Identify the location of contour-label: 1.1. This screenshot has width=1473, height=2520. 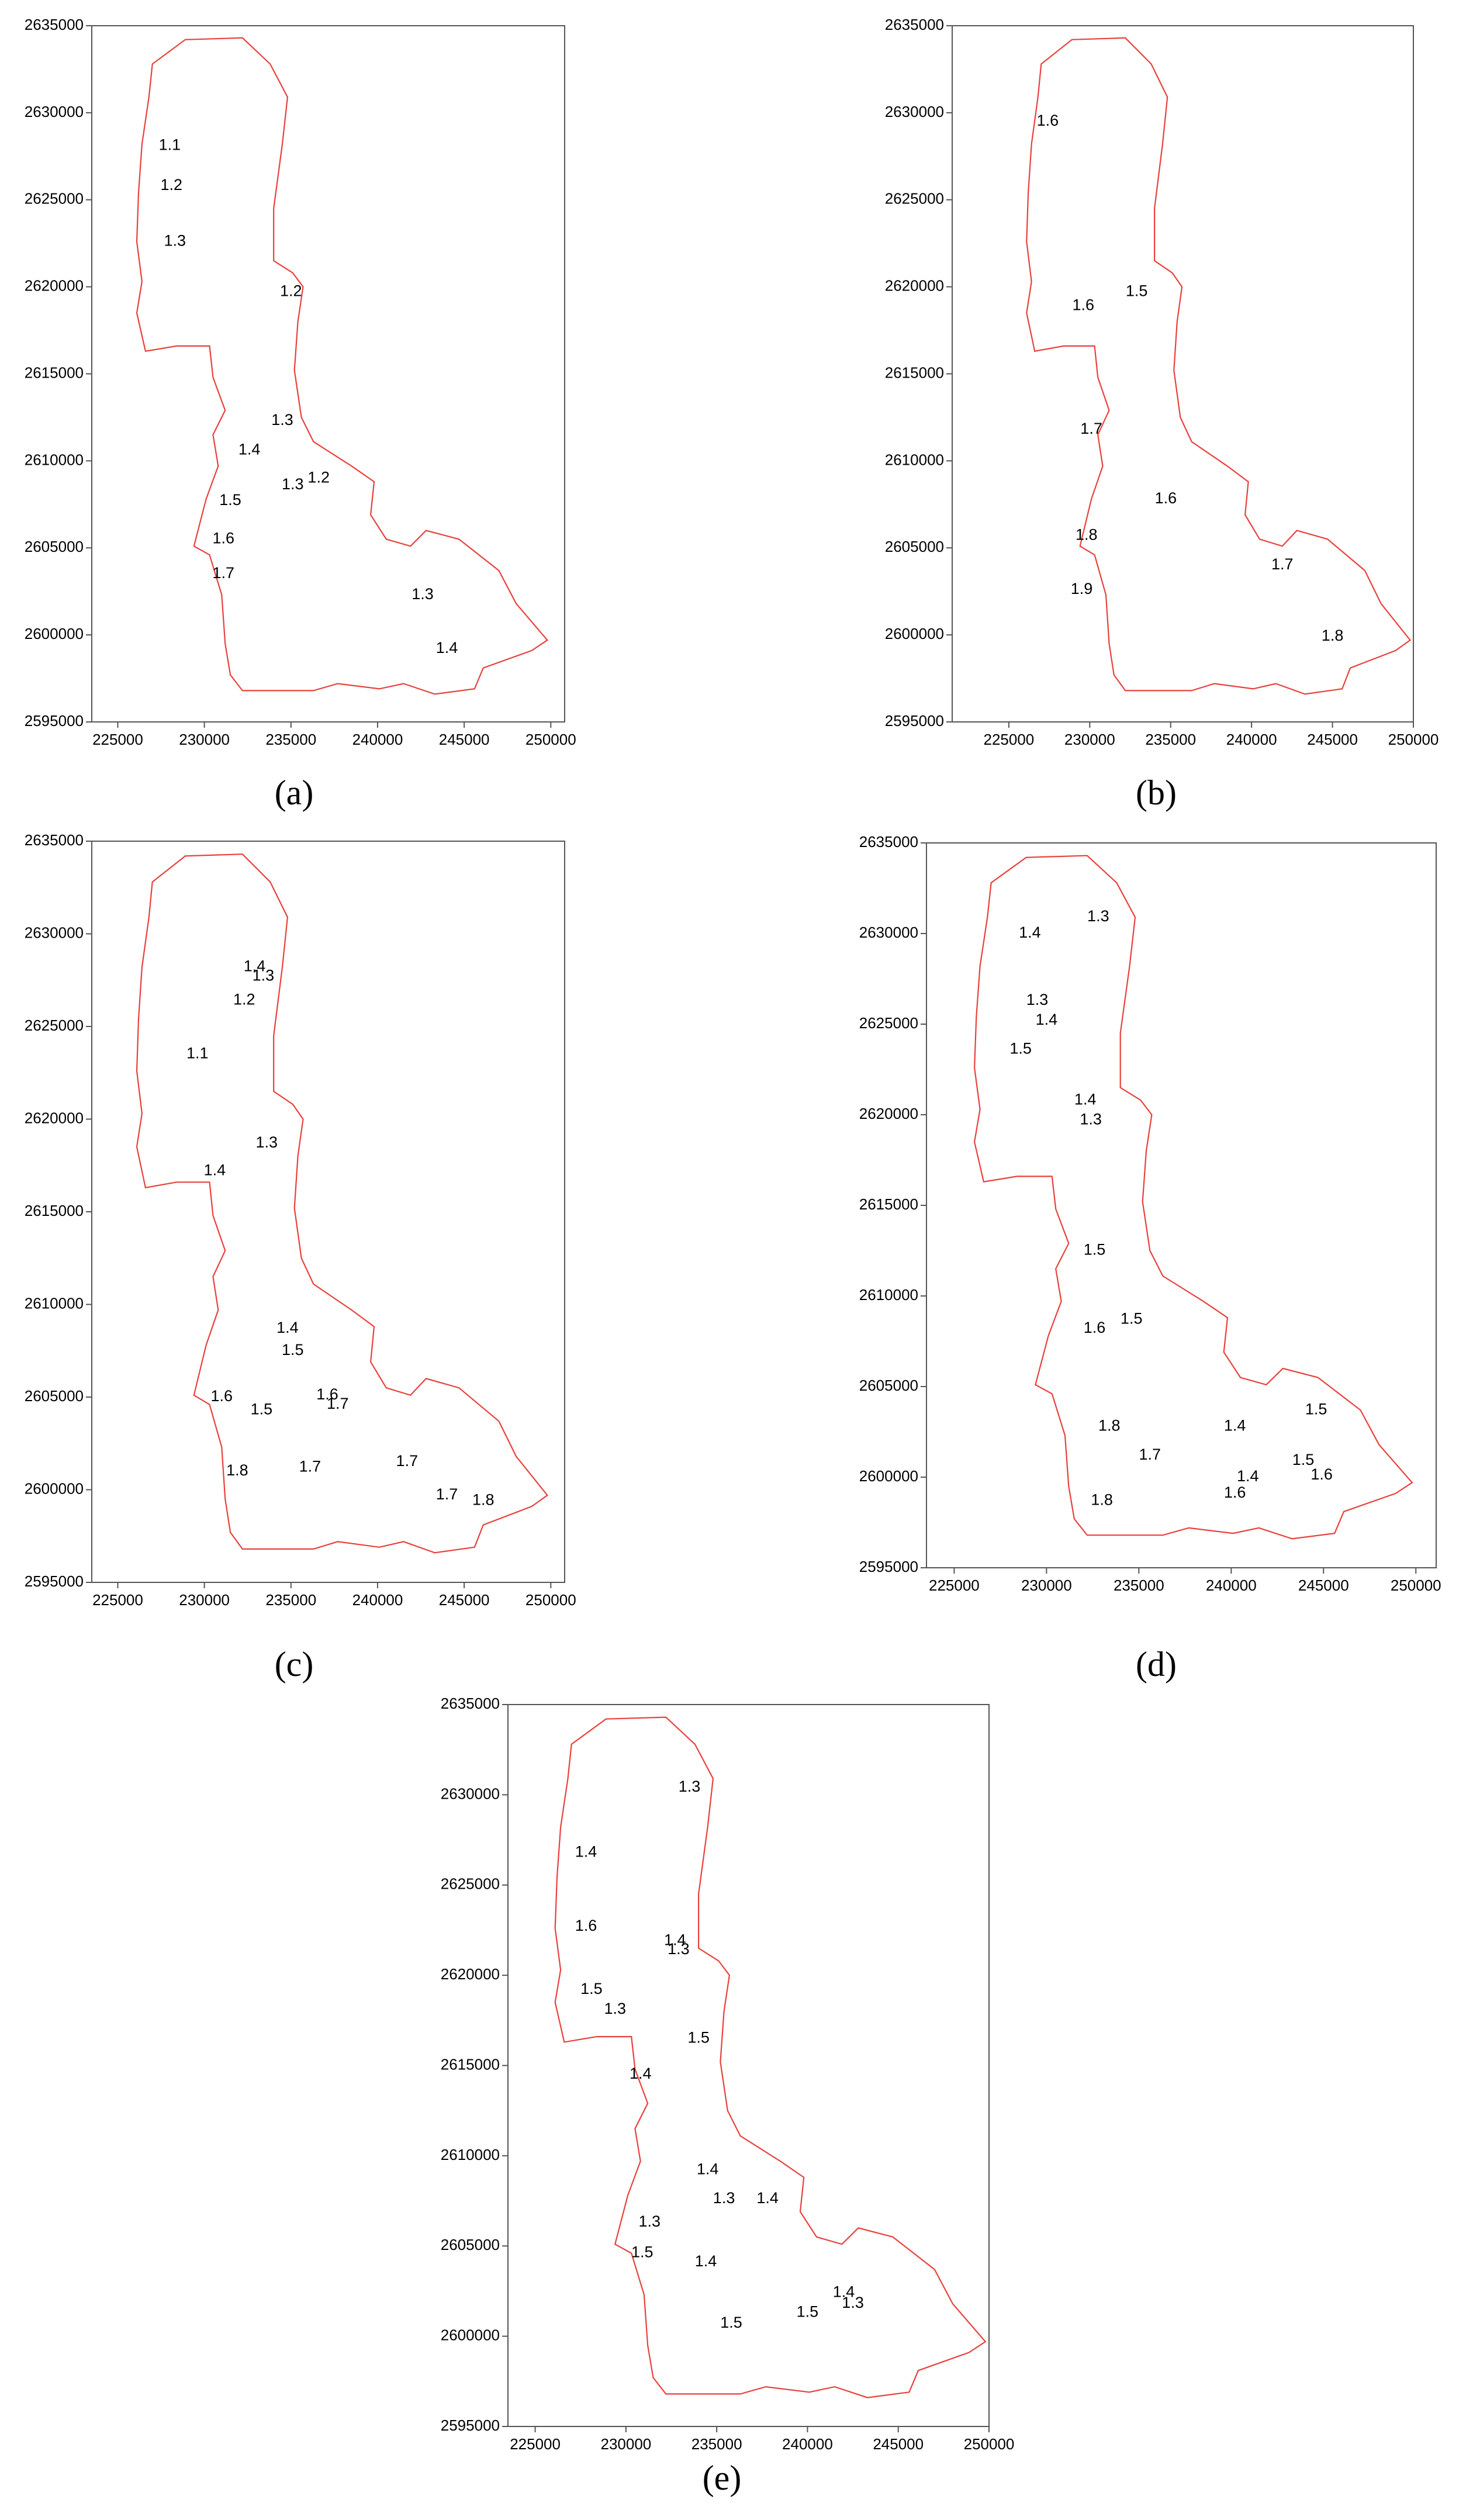
(197, 1053).